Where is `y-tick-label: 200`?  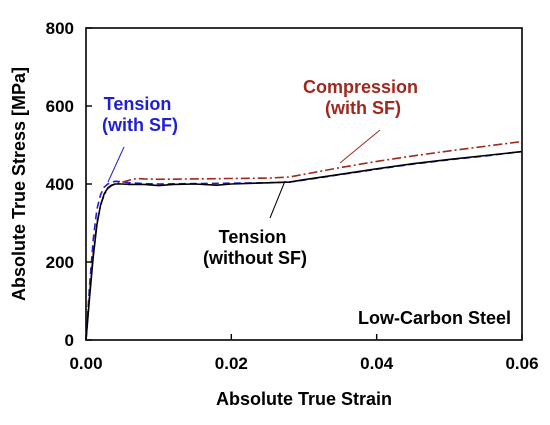
y-tick-label: 200 is located at coordinates (60, 262).